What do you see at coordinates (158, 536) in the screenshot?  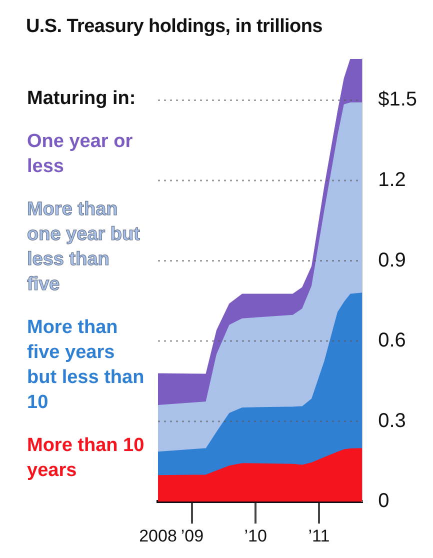 I see `x-tick-label: 2008` at bounding box center [158, 536].